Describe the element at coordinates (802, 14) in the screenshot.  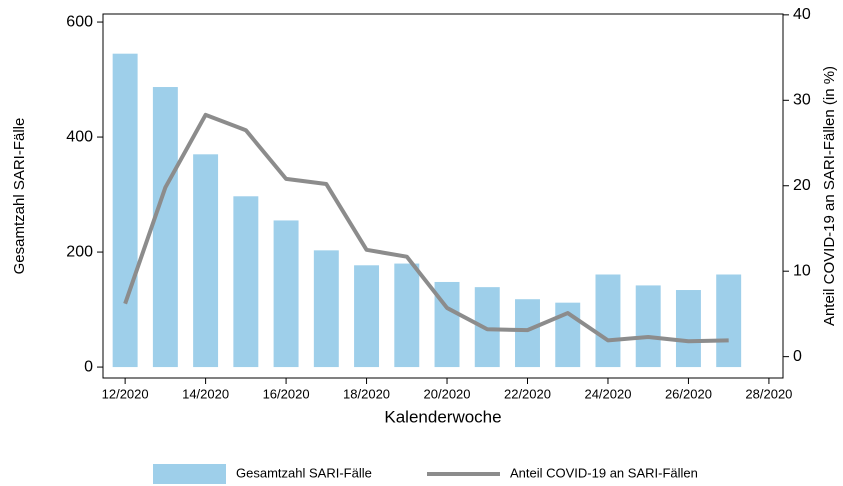
I see `y2-tick-label: 40` at that location.